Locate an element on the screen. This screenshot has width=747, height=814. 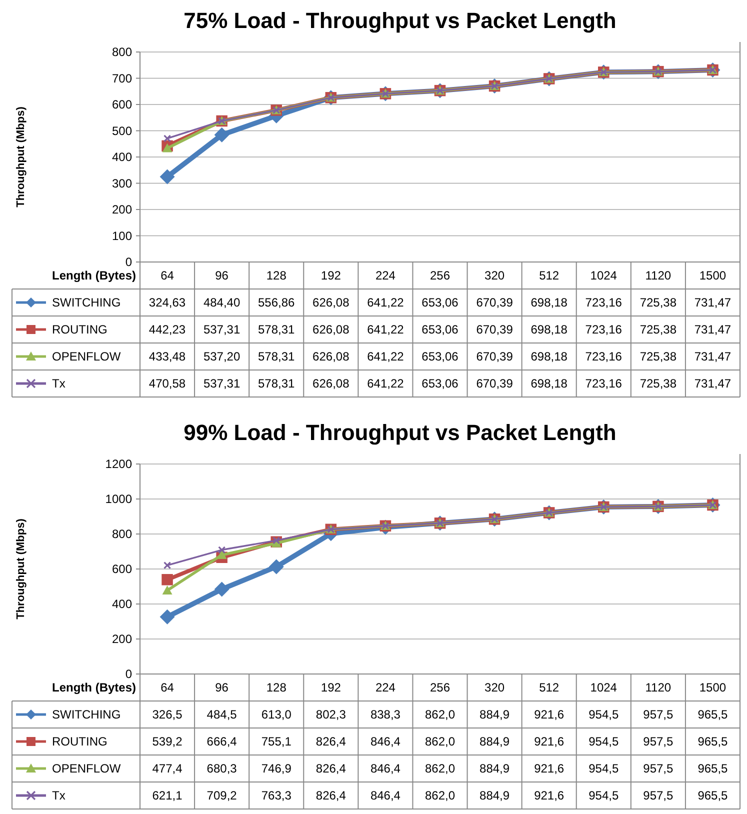
data-label: 755,1 is located at coordinates (276, 741).